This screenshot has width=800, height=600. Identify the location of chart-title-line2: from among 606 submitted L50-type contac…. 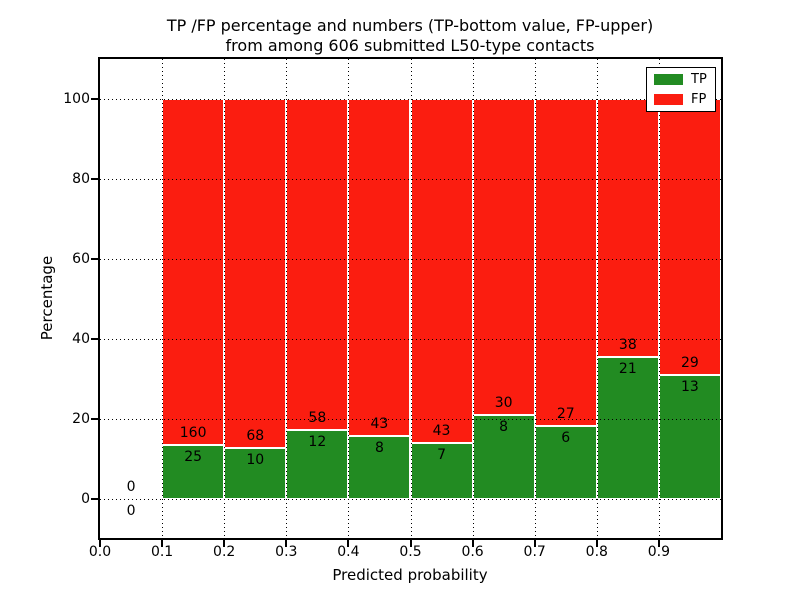
(410, 45).